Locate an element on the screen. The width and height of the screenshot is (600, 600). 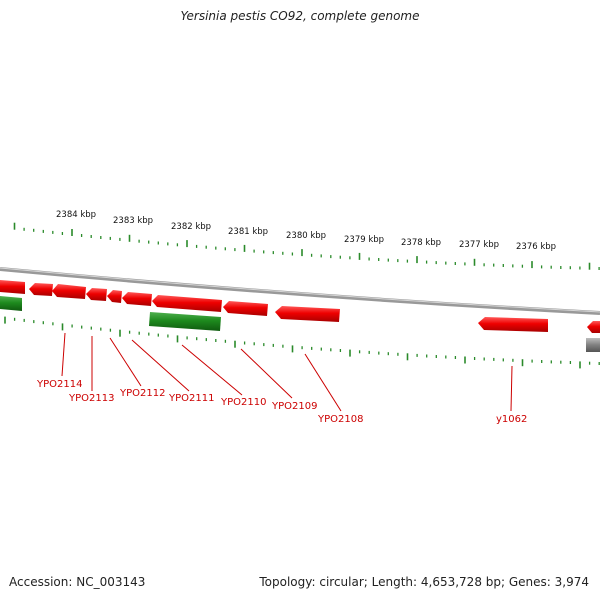
reverse-features is located at coordinates (110, 313).